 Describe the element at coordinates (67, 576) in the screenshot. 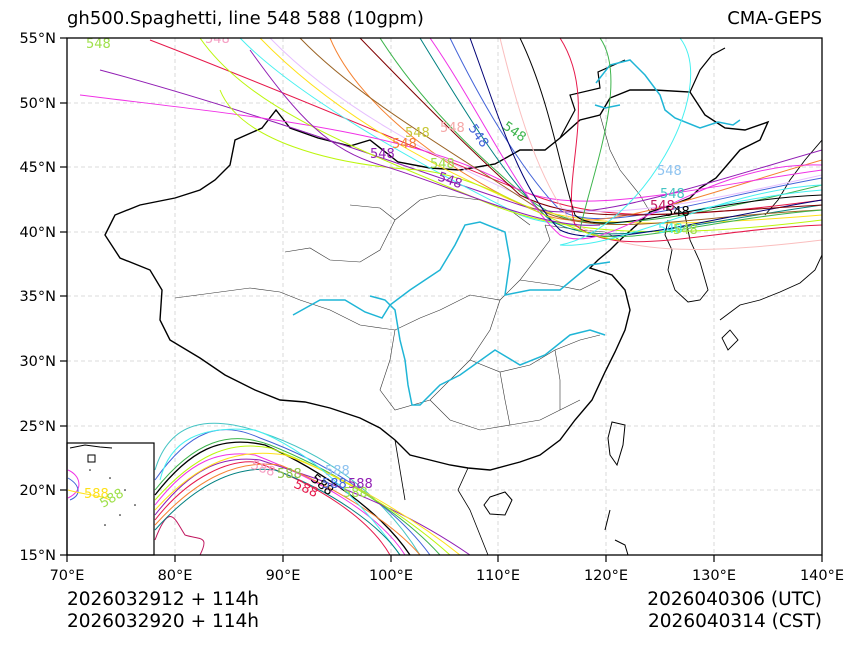

I see `svg-text: 70°E` at that location.